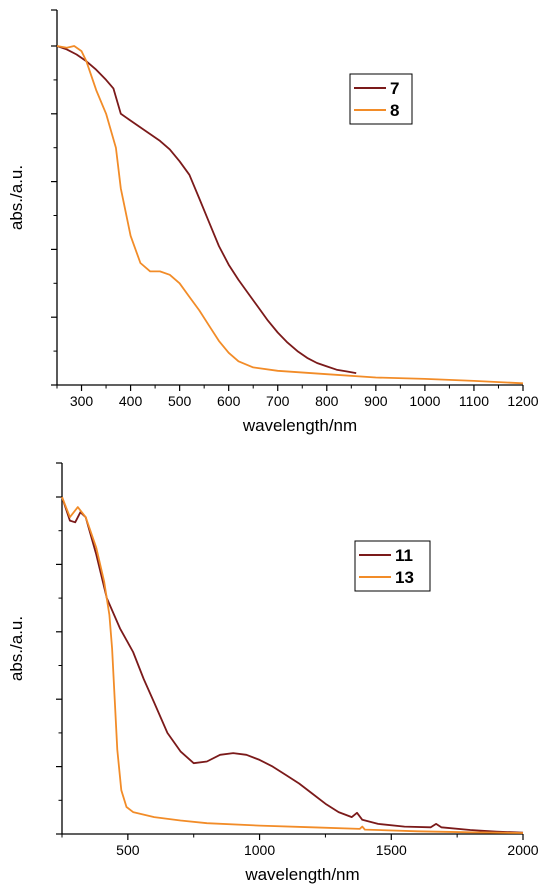  What do you see at coordinates (131, 401) in the screenshot?
I see `x-tick-label: 400` at bounding box center [131, 401].